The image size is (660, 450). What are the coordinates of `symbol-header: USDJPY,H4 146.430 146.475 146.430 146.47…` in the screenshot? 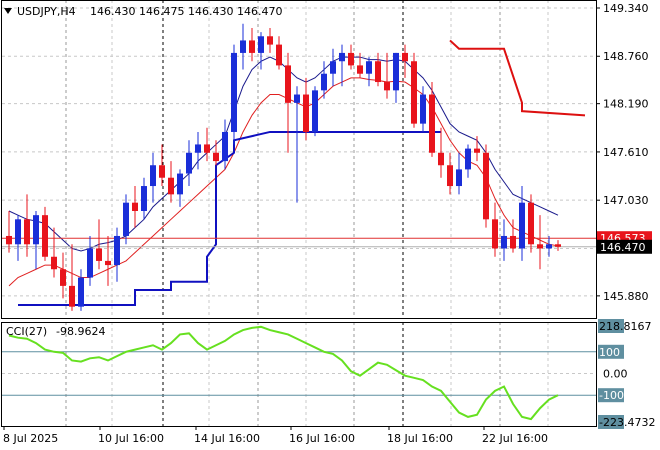 It's located at (143, 11).